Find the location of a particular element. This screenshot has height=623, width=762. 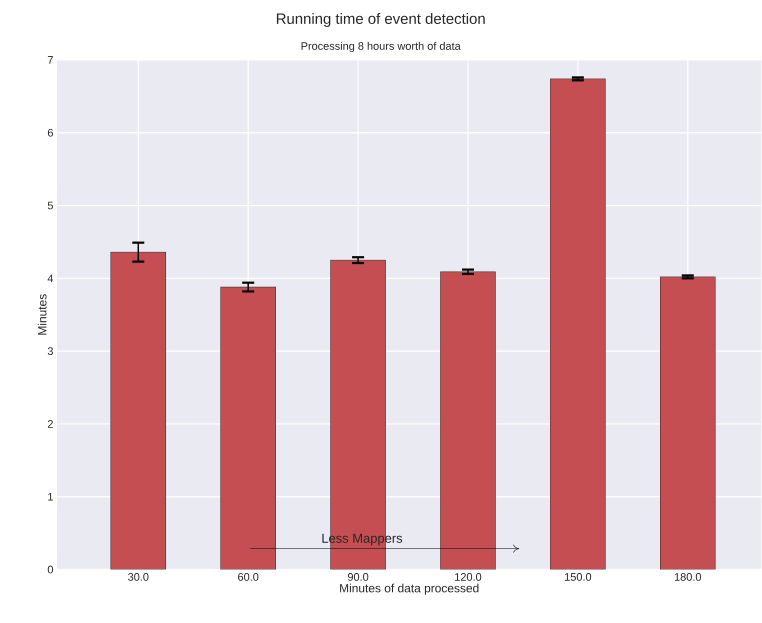

x-tick-label: 60.0 is located at coordinates (248, 576).